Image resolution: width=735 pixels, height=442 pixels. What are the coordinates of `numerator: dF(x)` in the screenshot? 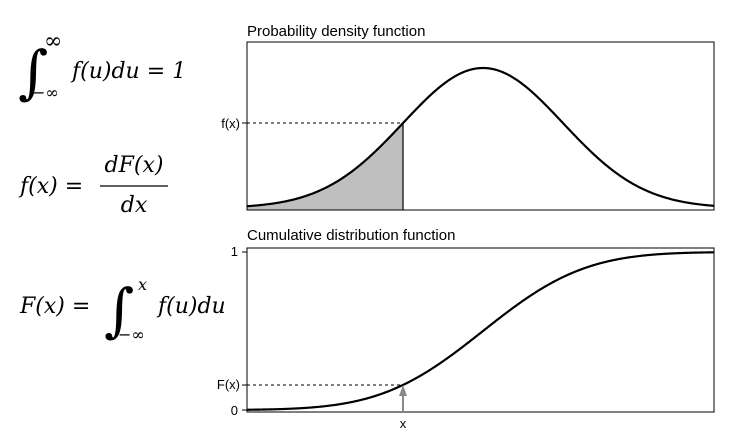 It's located at (134, 165).